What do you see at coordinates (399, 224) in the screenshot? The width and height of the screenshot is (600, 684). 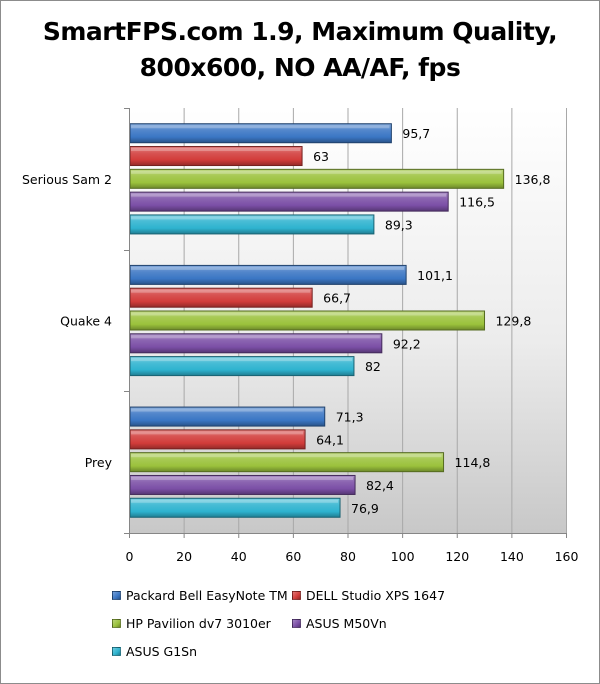 I see `data-label: 89,3` at bounding box center [399, 224].